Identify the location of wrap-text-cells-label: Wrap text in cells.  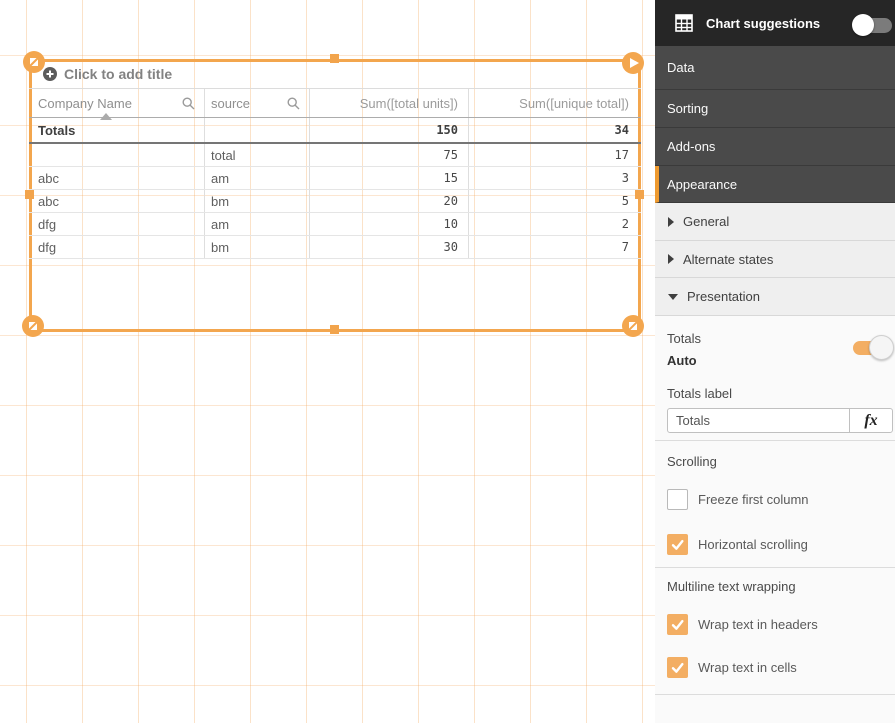
(747, 667).